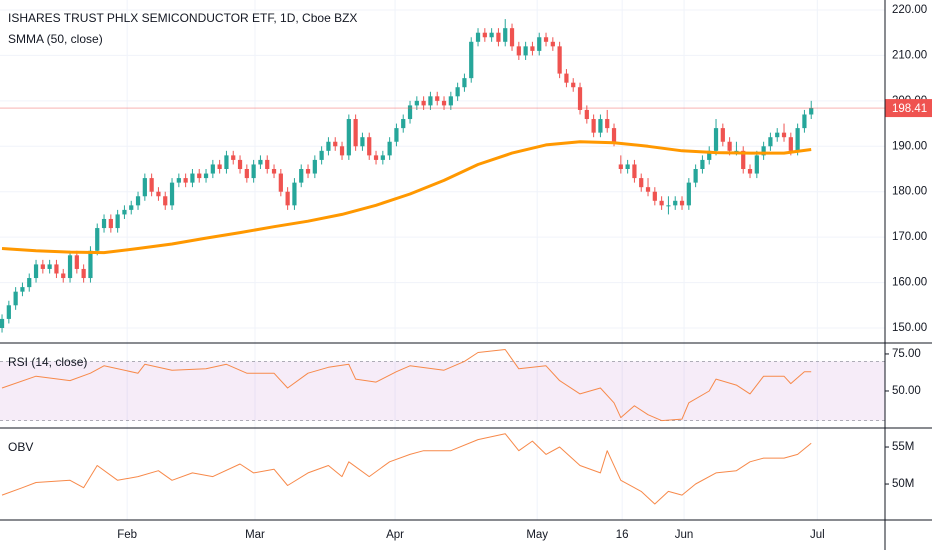 The height and width of the screenshot is (550, 932). Describe the element at coordinates (127, 535) in the screenshot. I see `x-tick-label: Feb` at that location.